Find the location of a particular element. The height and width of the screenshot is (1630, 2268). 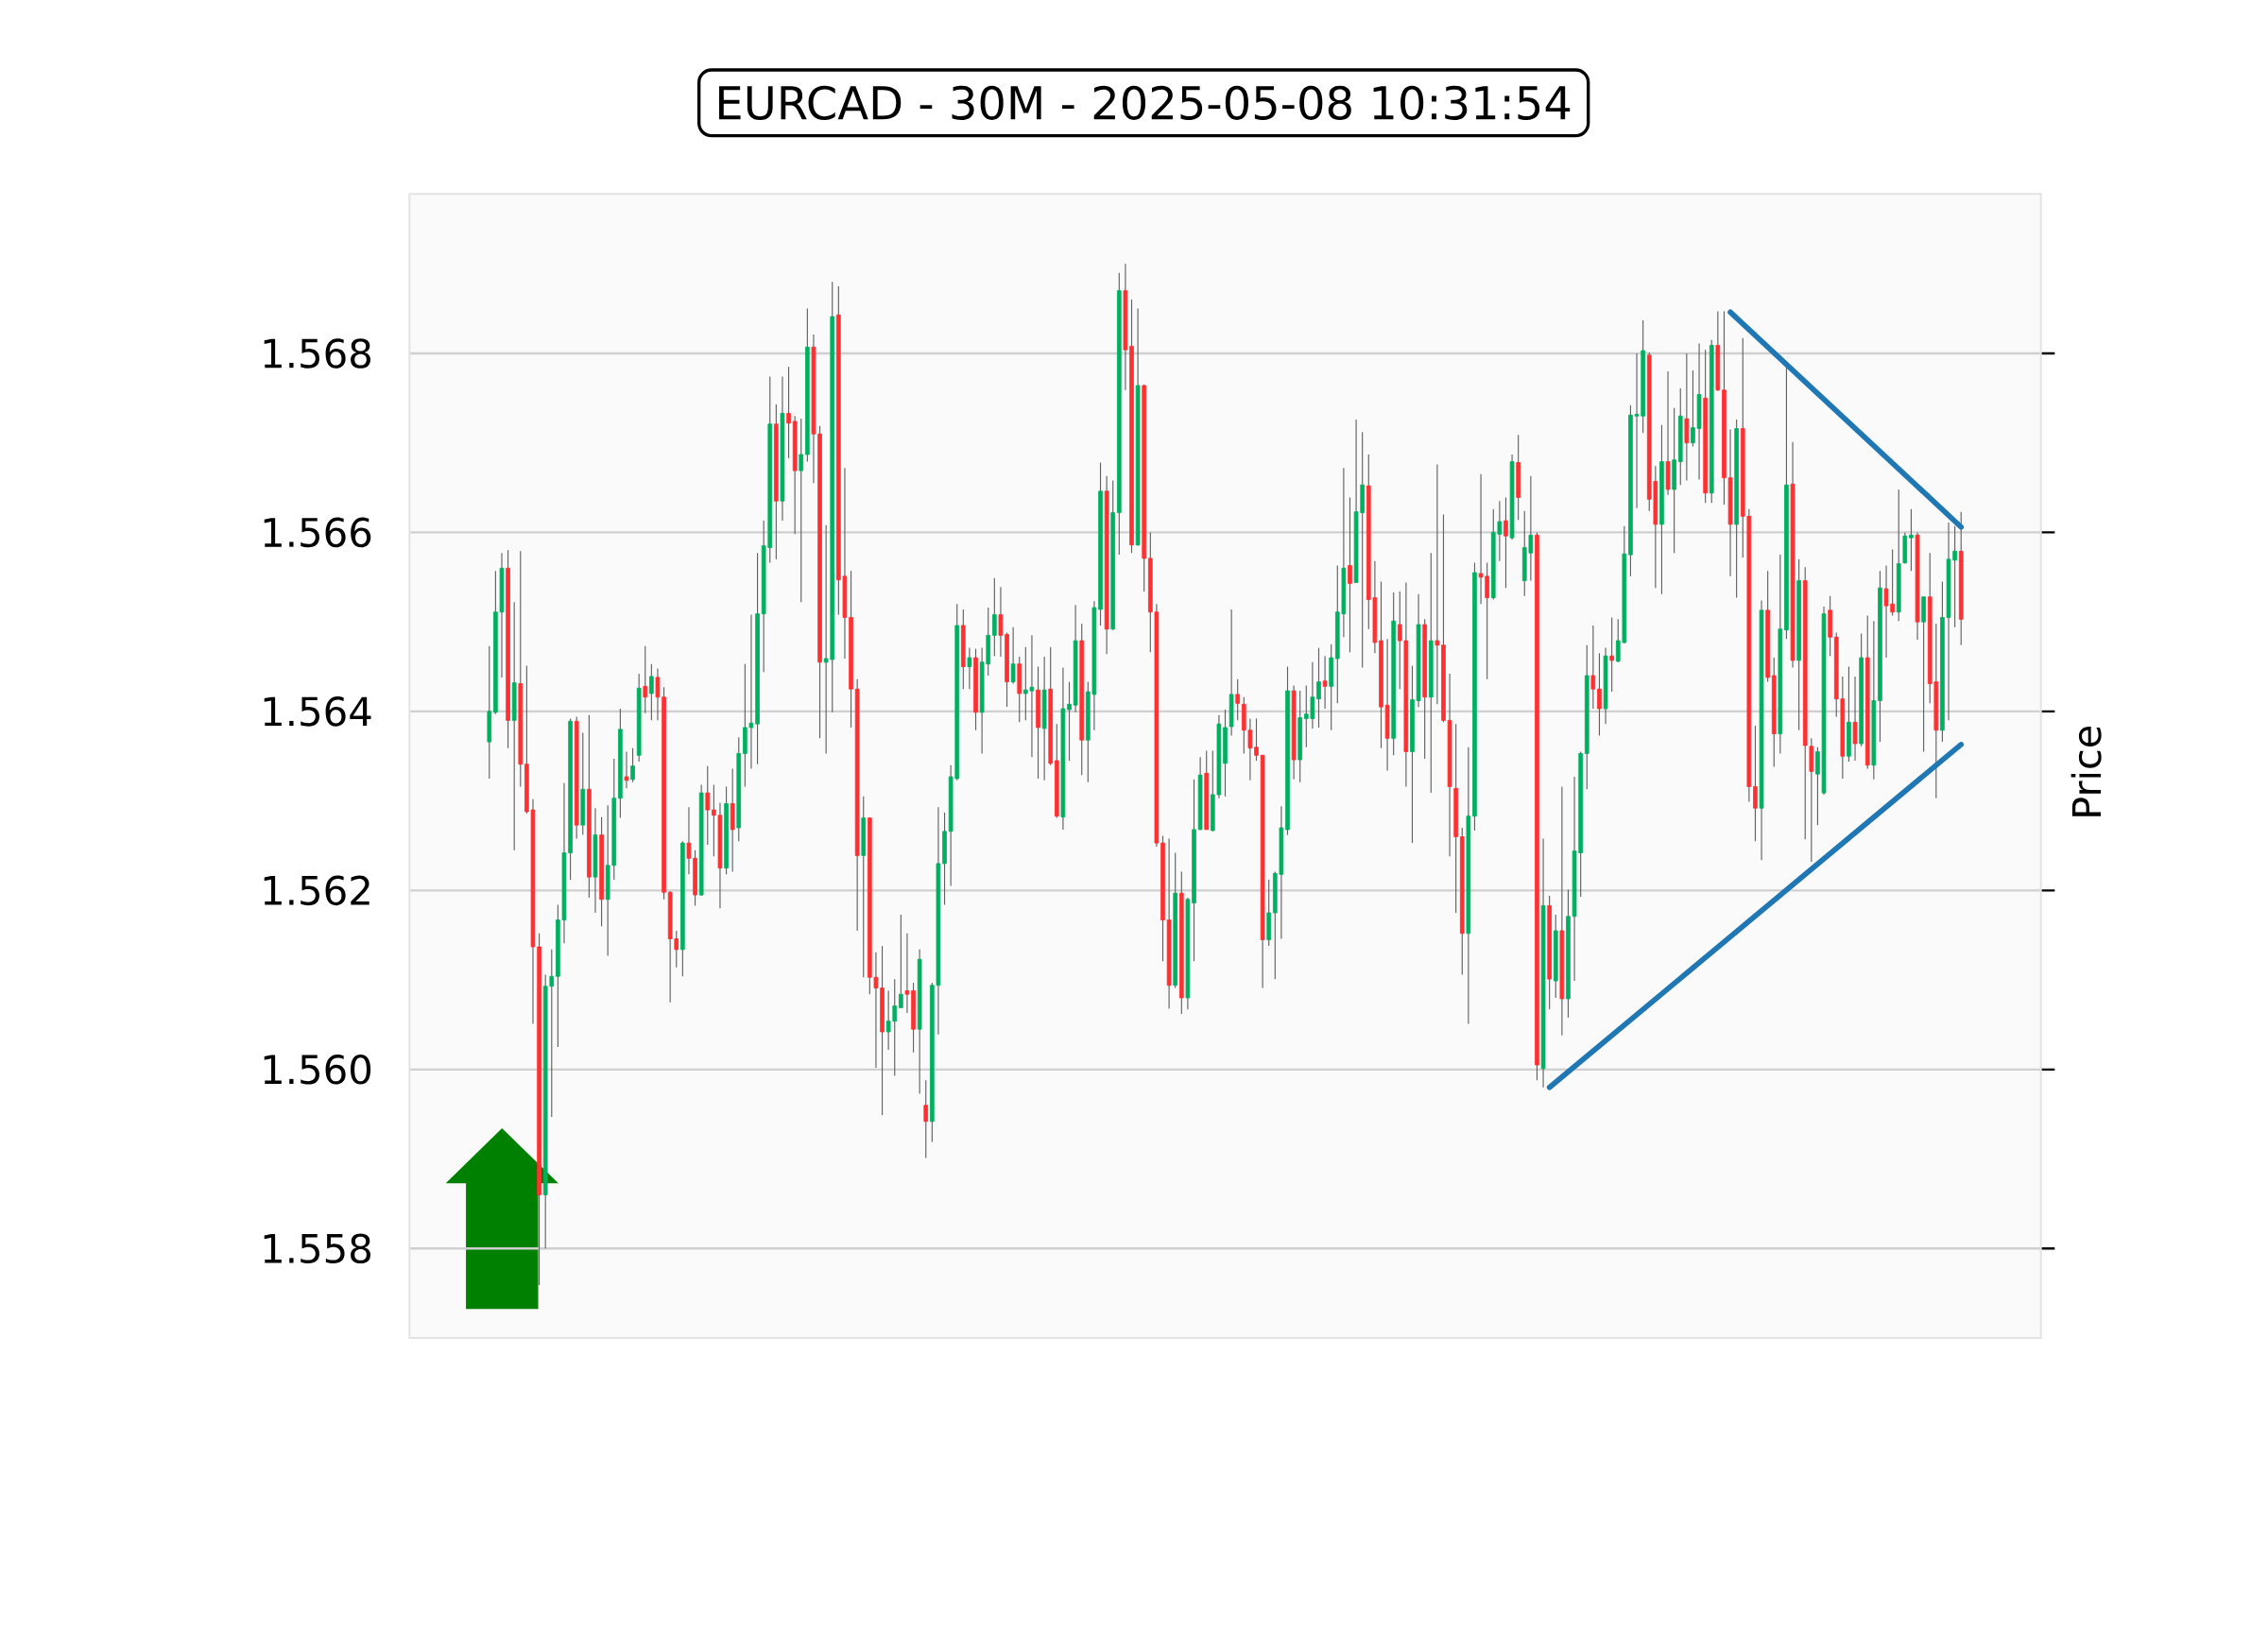

y-tick-label: 1.558 is located at coordinates (317, 1249).